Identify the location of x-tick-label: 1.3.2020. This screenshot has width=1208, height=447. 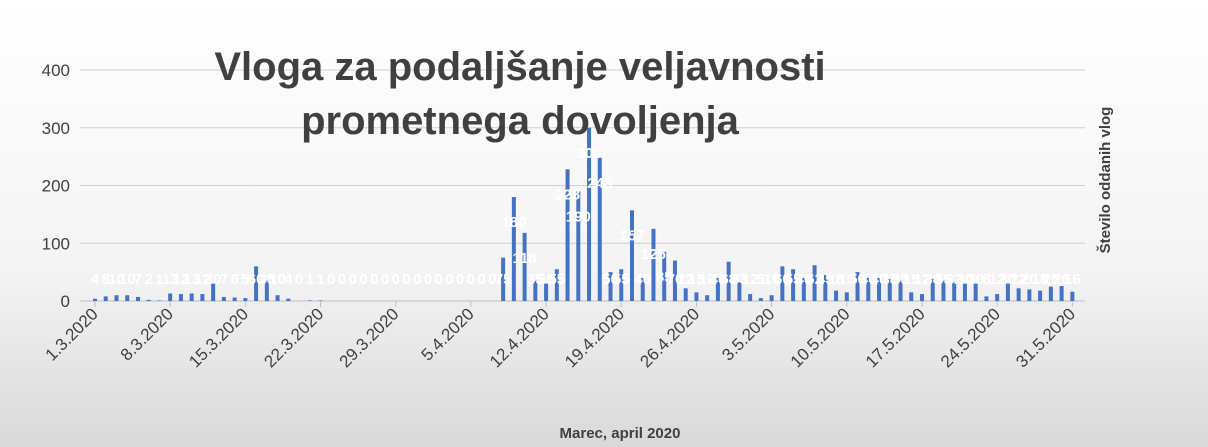
(72, 334).